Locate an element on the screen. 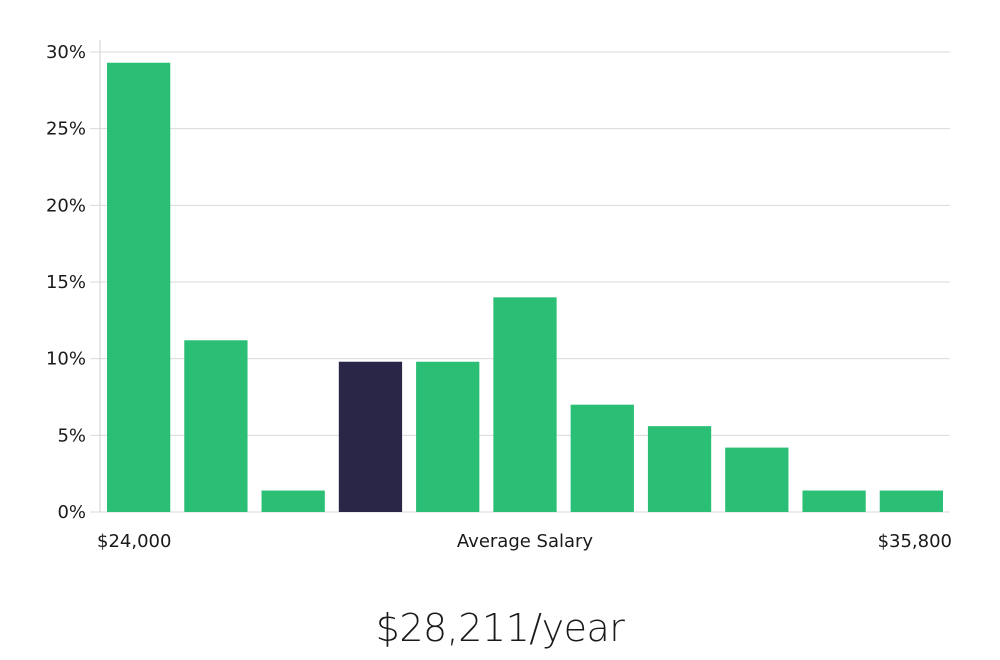  y-tick-label: 10% is located at coordinates (66, 359).